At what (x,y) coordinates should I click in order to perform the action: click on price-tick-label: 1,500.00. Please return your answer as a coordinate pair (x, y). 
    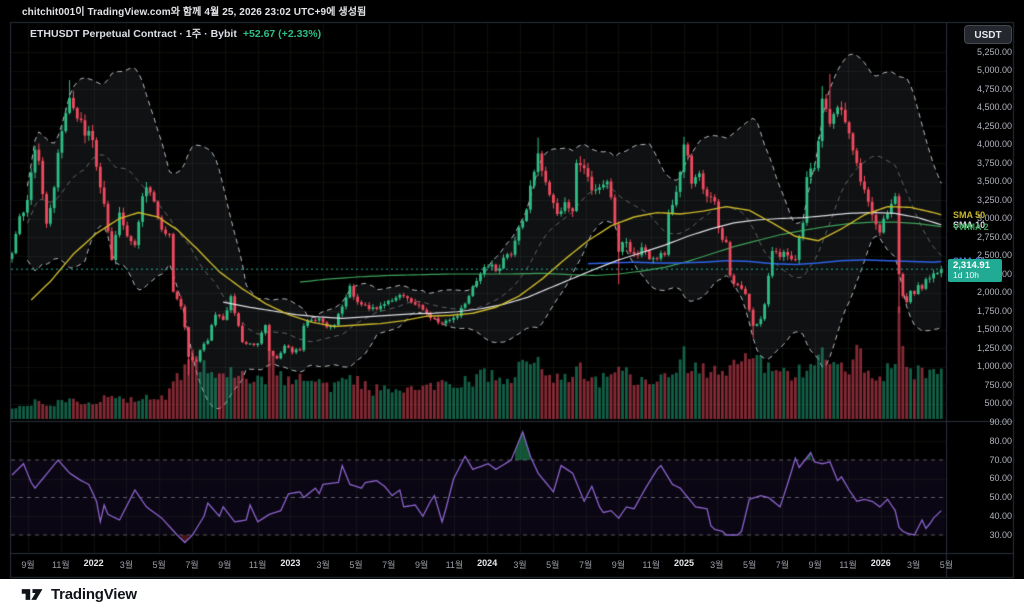
    Looking at the image, I should click on (994, 329).